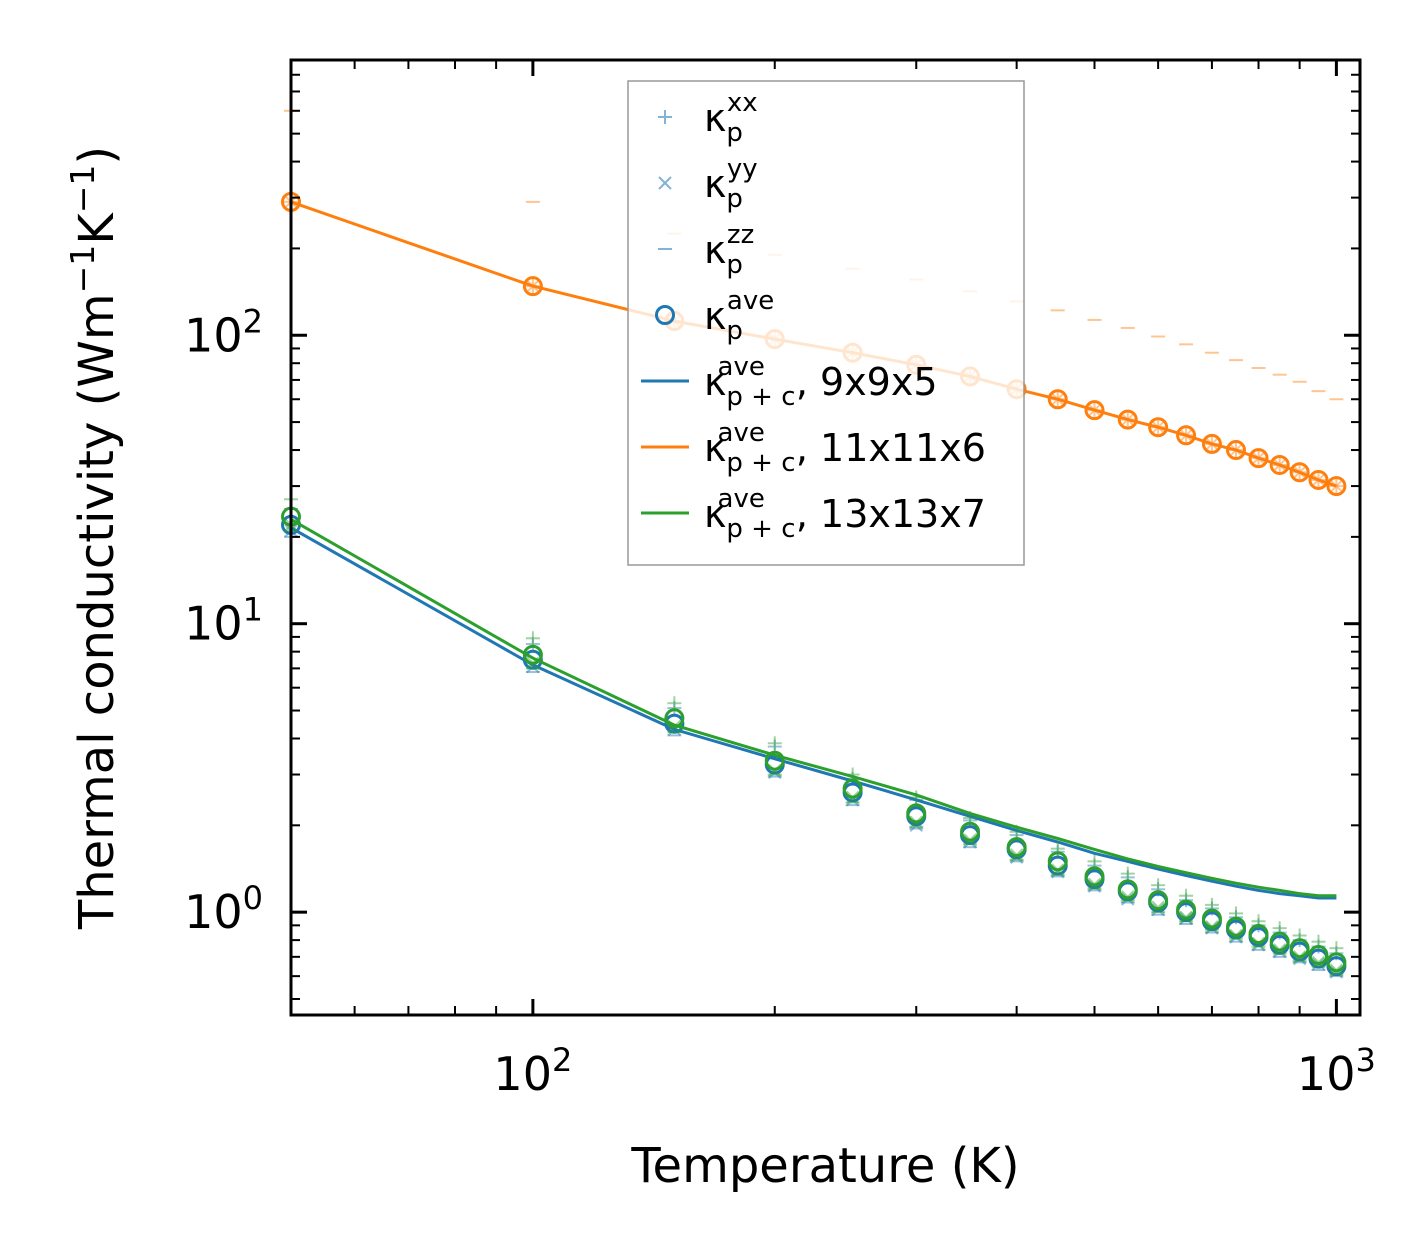  I want to click on x-tick-label: 10³, so click(1336, 1071).